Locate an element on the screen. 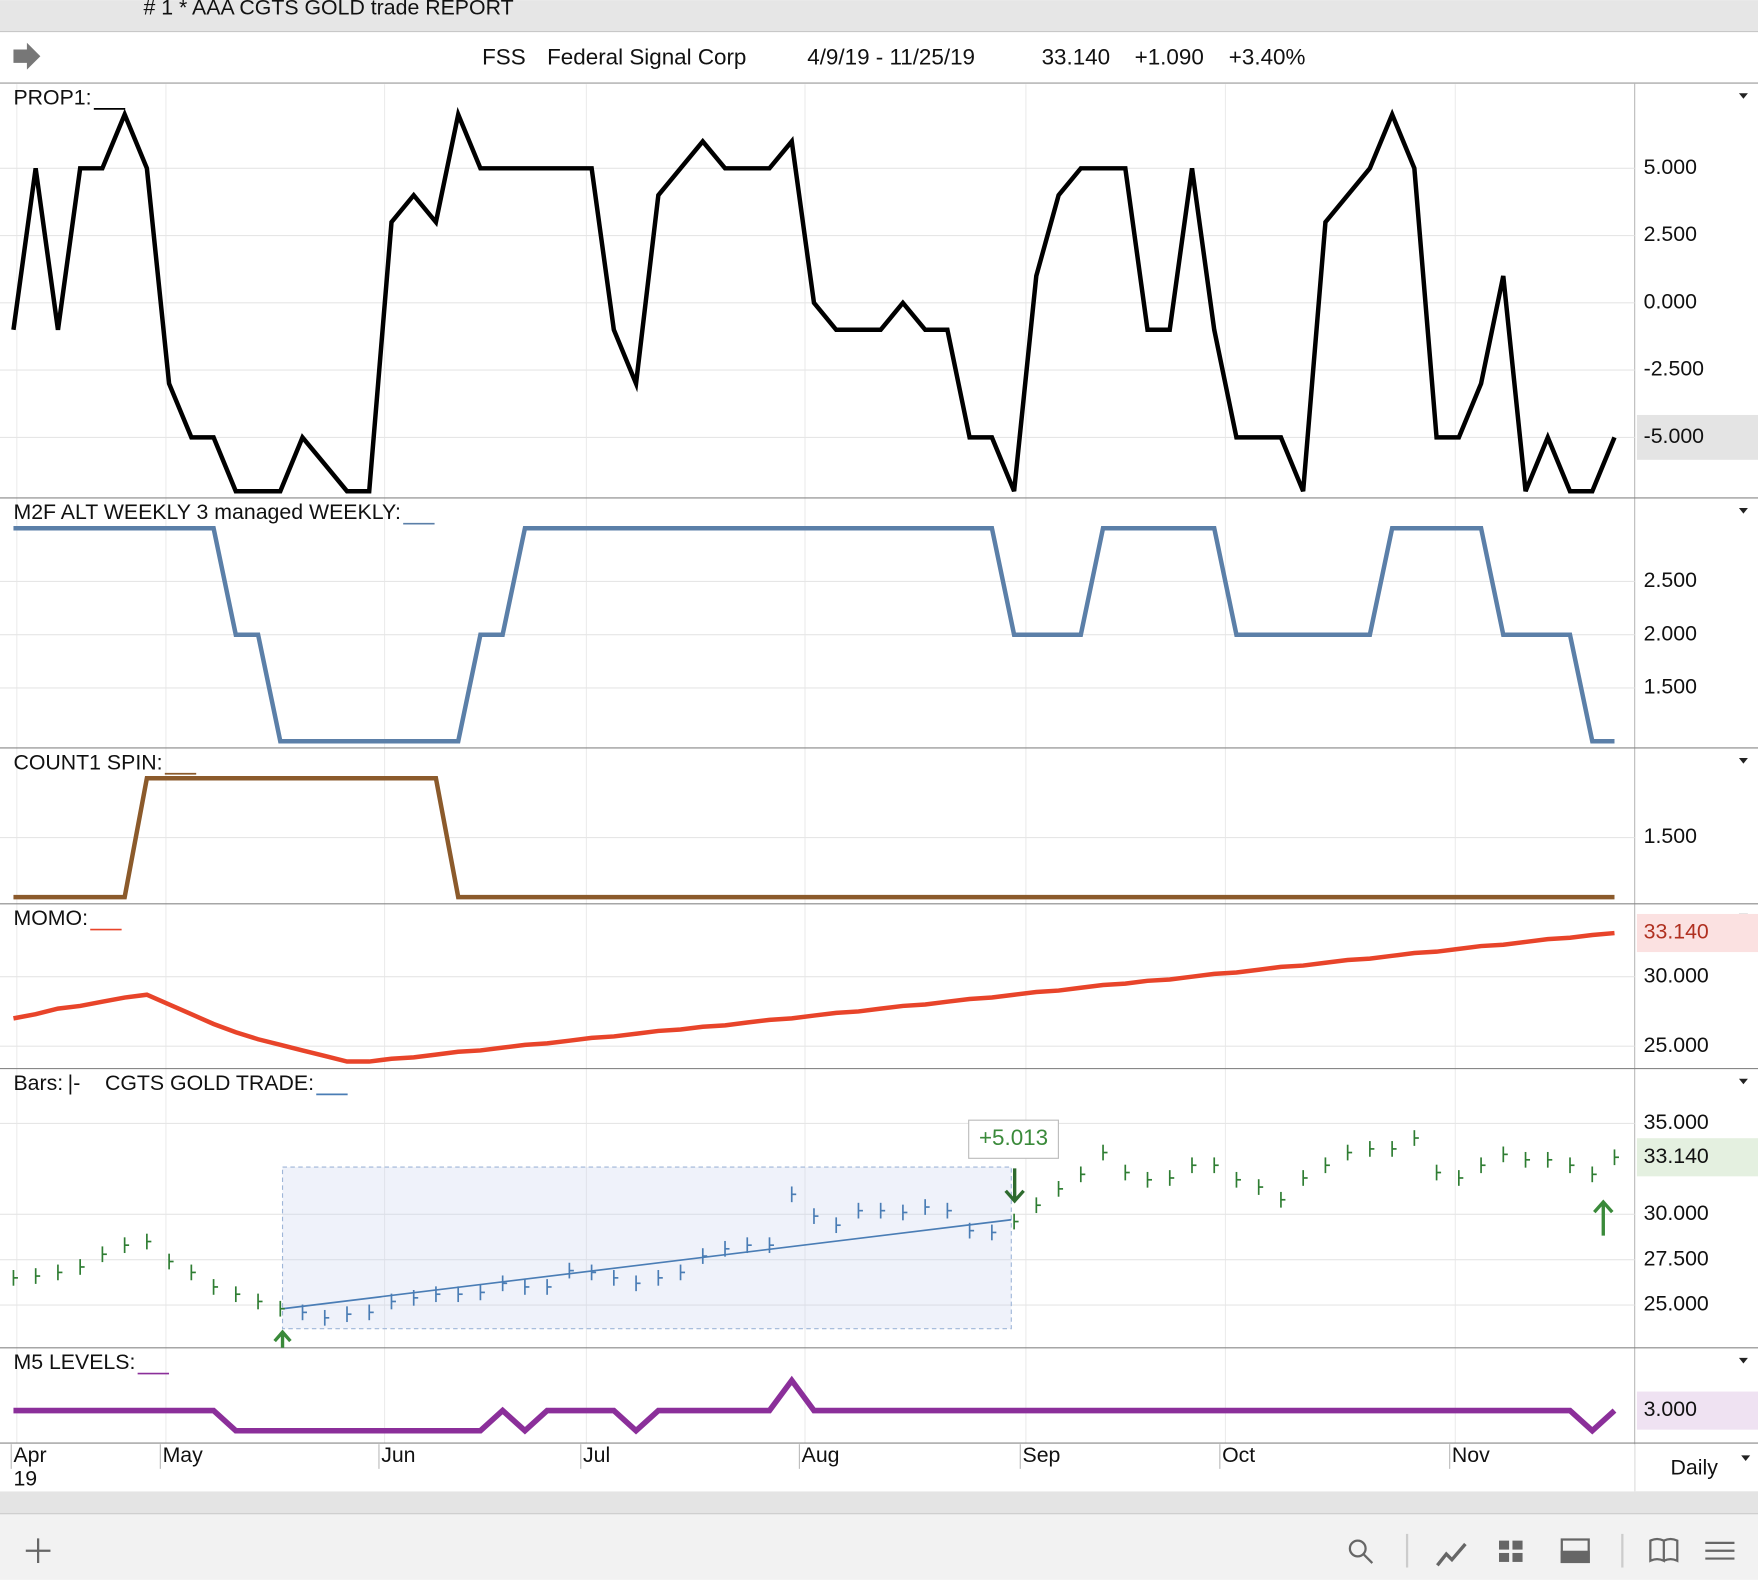  entry-arrow is located at coordinates (282, 1338).